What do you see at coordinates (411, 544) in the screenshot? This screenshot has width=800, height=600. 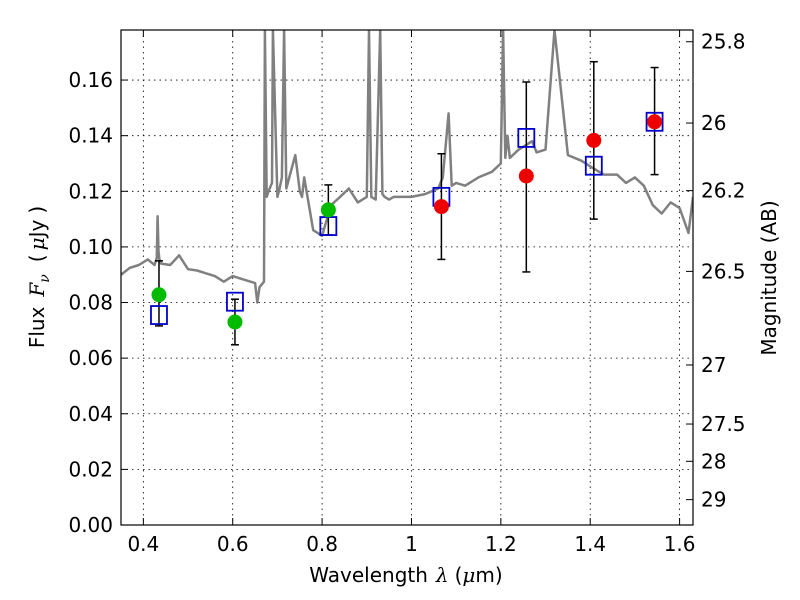 I see `x-tick-label: 1` at bounding box center [411, 544].